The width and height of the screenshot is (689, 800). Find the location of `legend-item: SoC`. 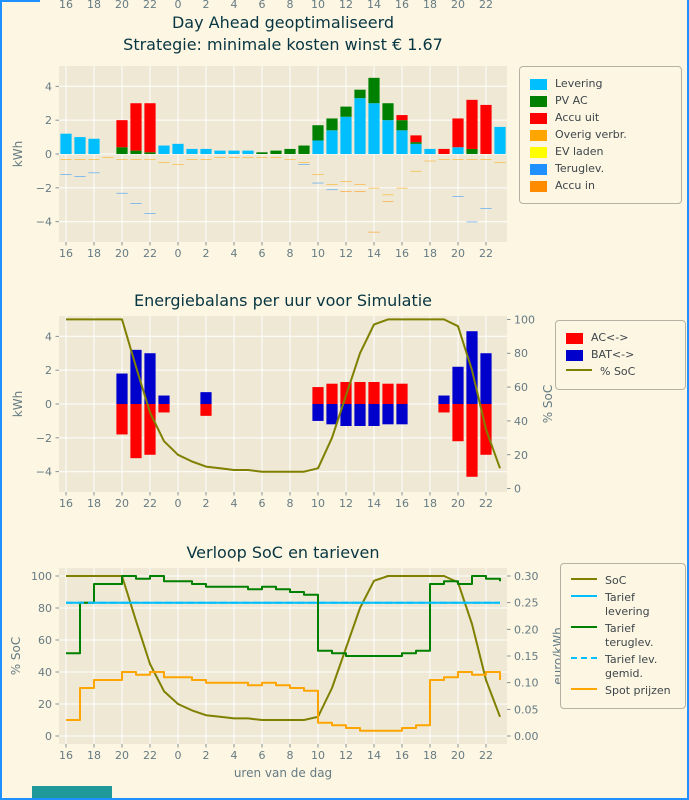

legend-item: SoC is located at coordinates (623, 581).